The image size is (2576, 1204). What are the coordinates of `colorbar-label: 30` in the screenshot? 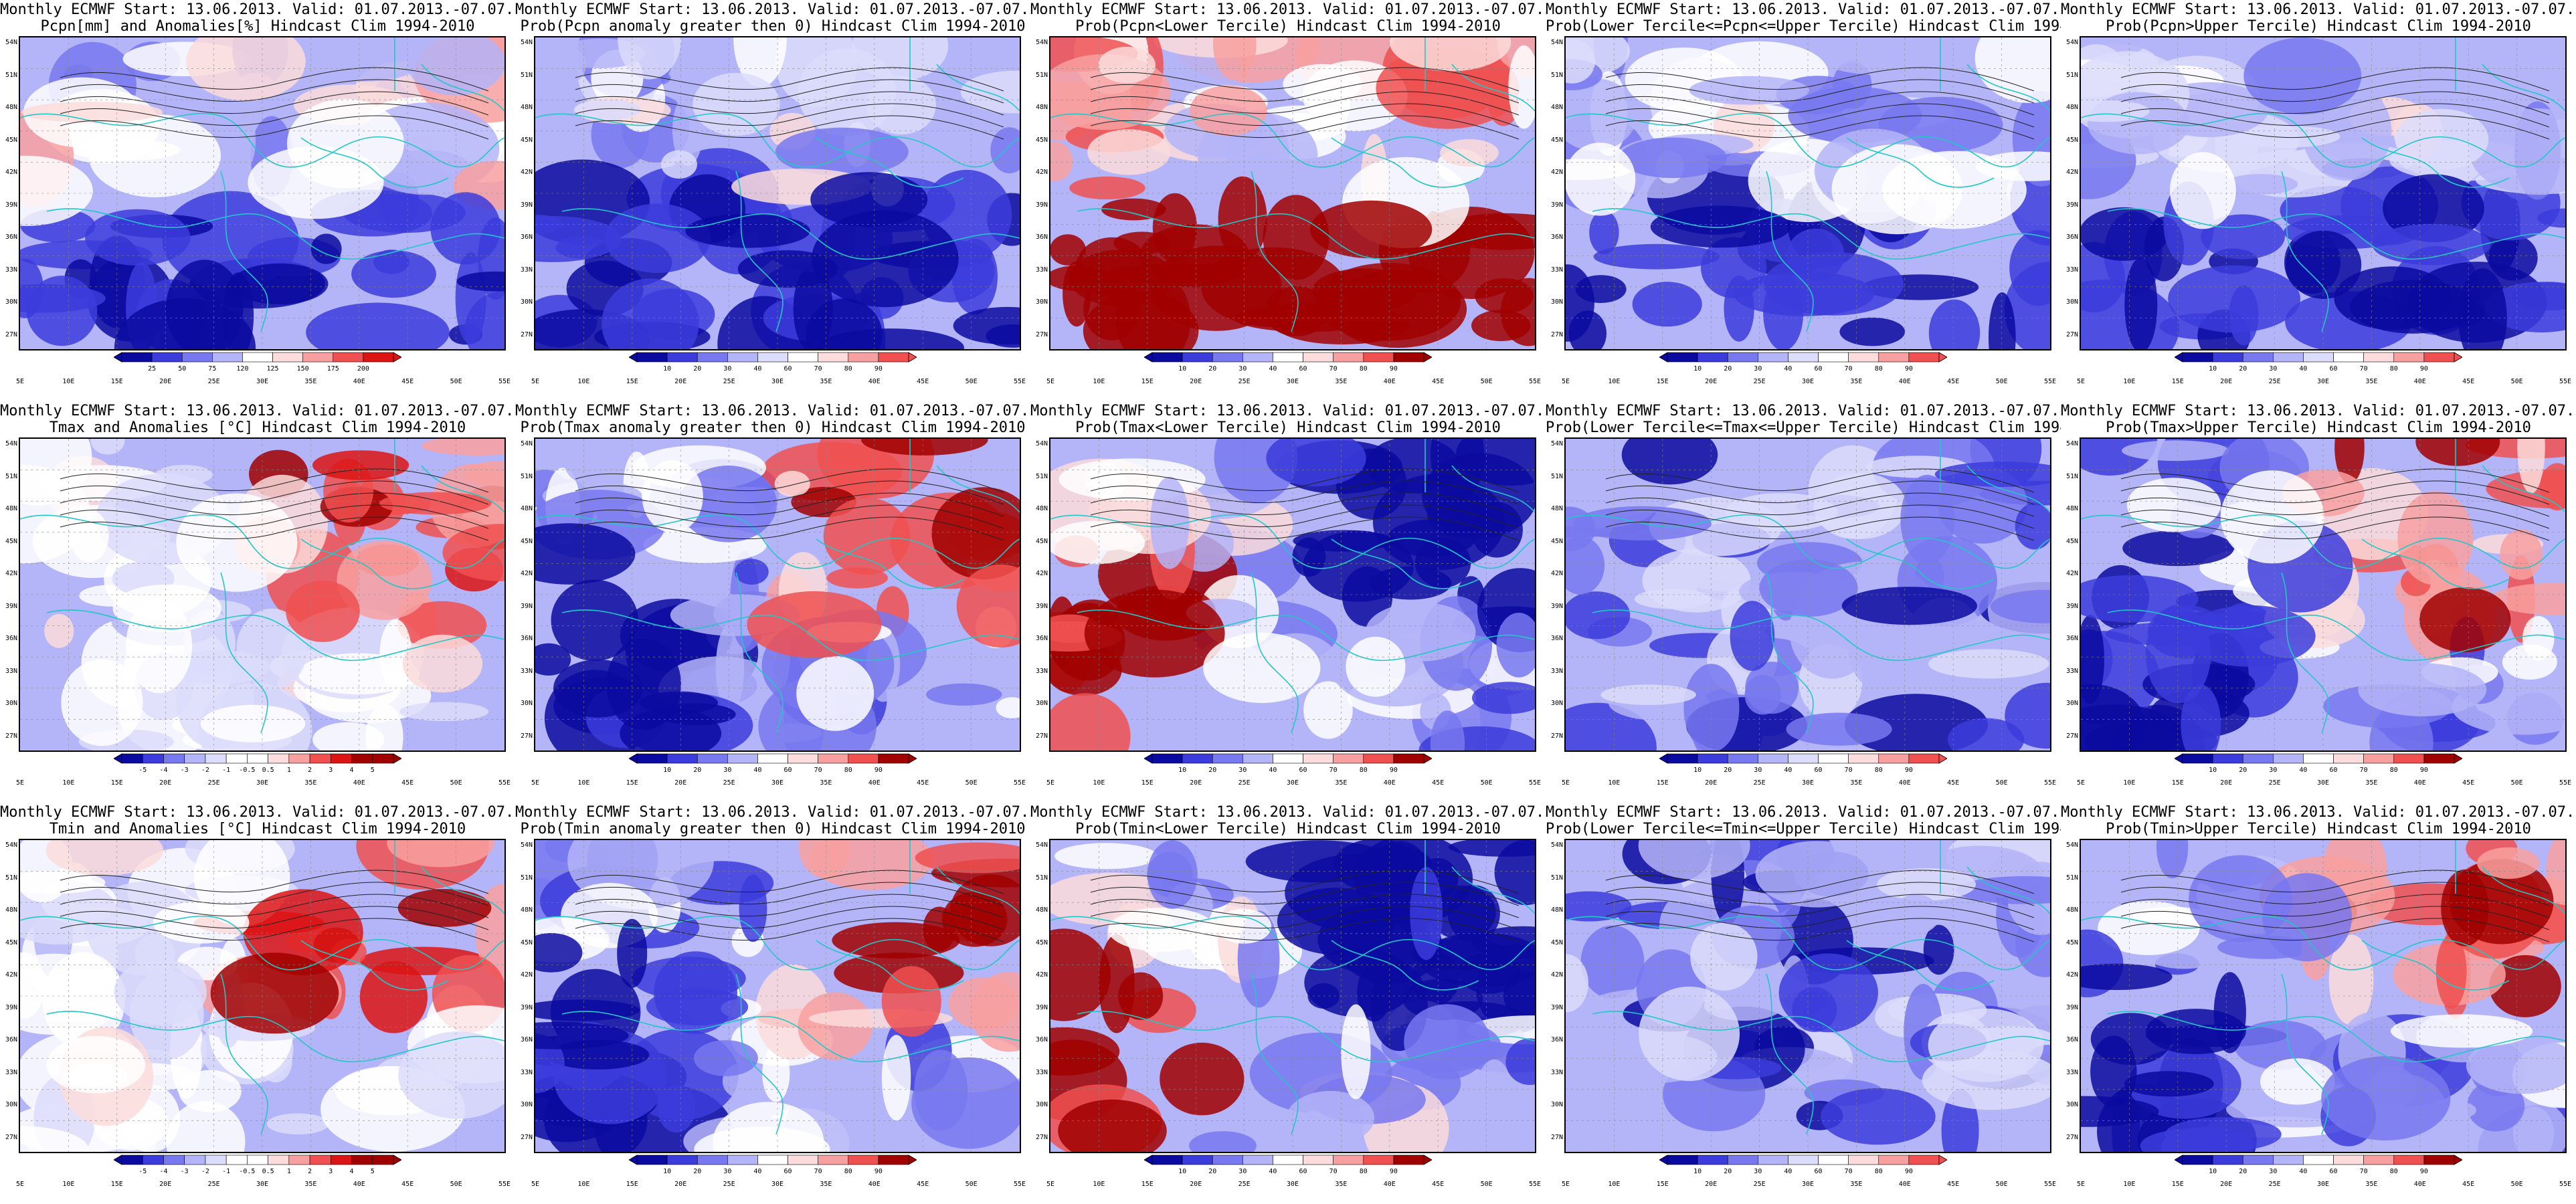 It's located at (2273, 1171).